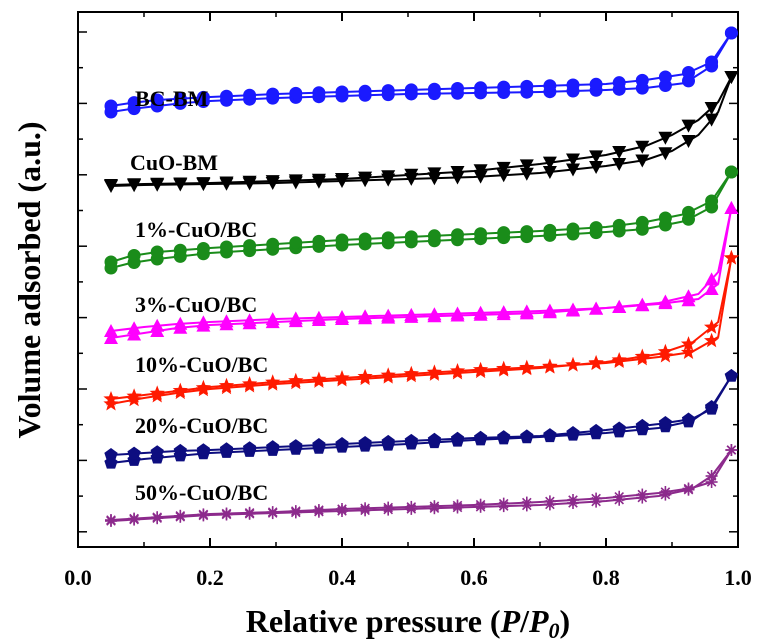 This screenshot has width=759, height=644. I want to click on x-tick-label: 1.0, so click(738, 577).